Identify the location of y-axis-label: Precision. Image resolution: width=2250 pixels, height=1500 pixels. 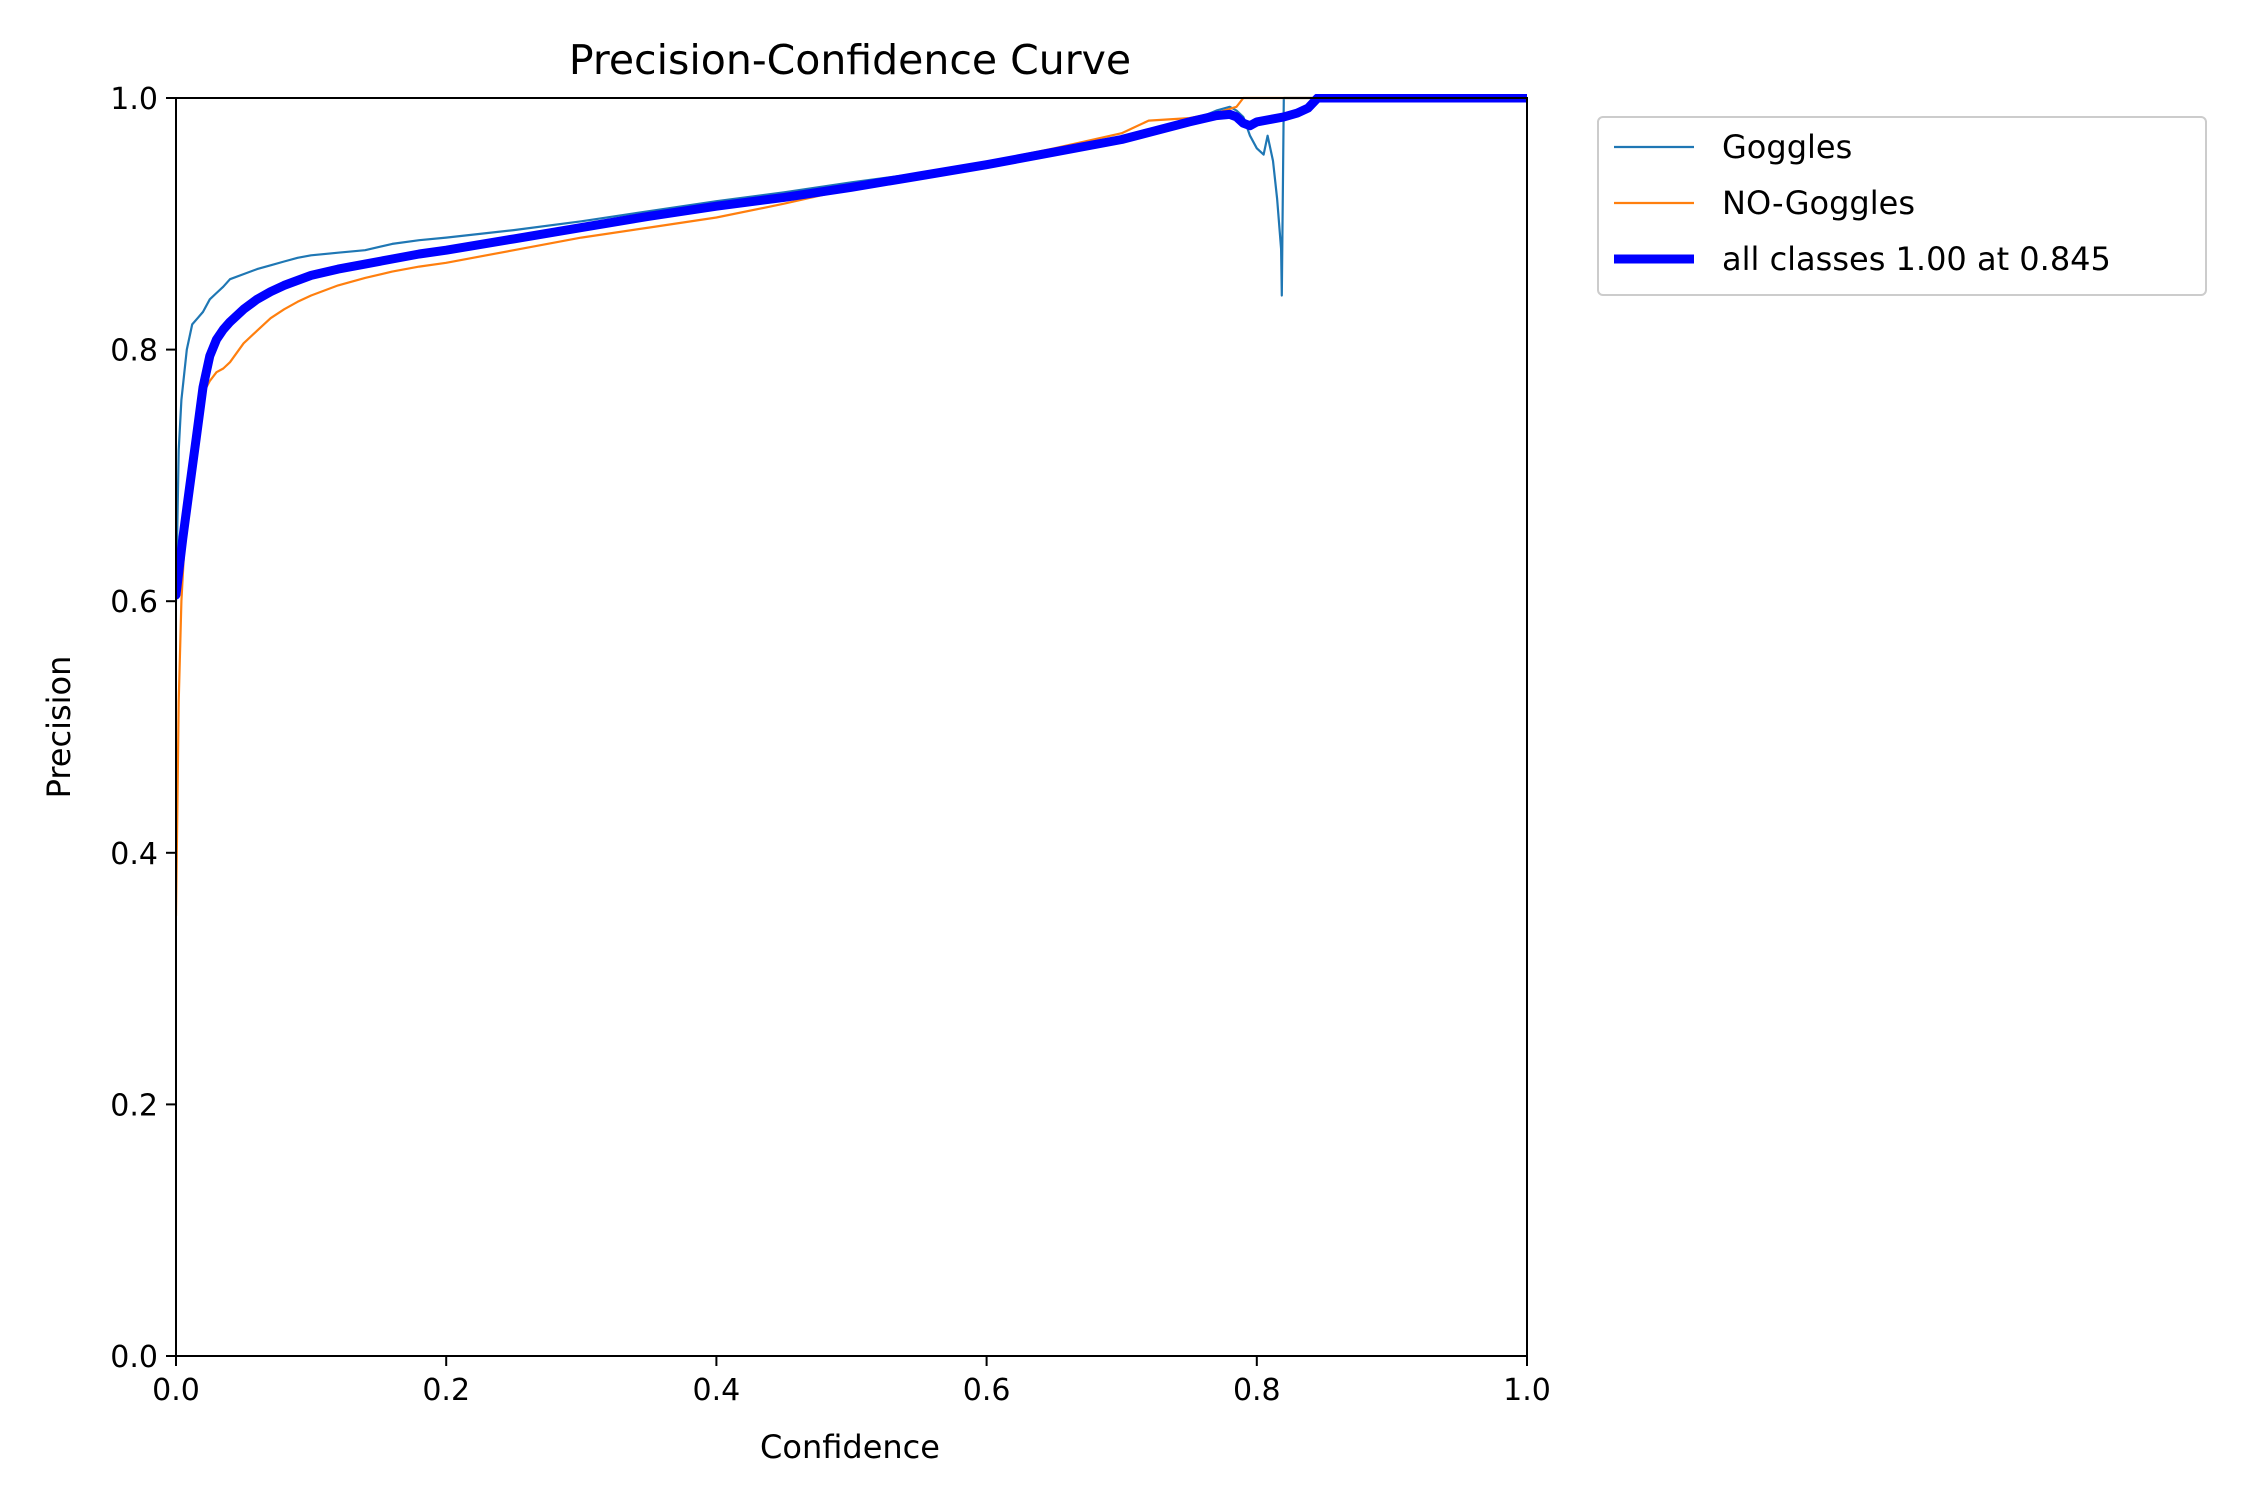
(59, 727).